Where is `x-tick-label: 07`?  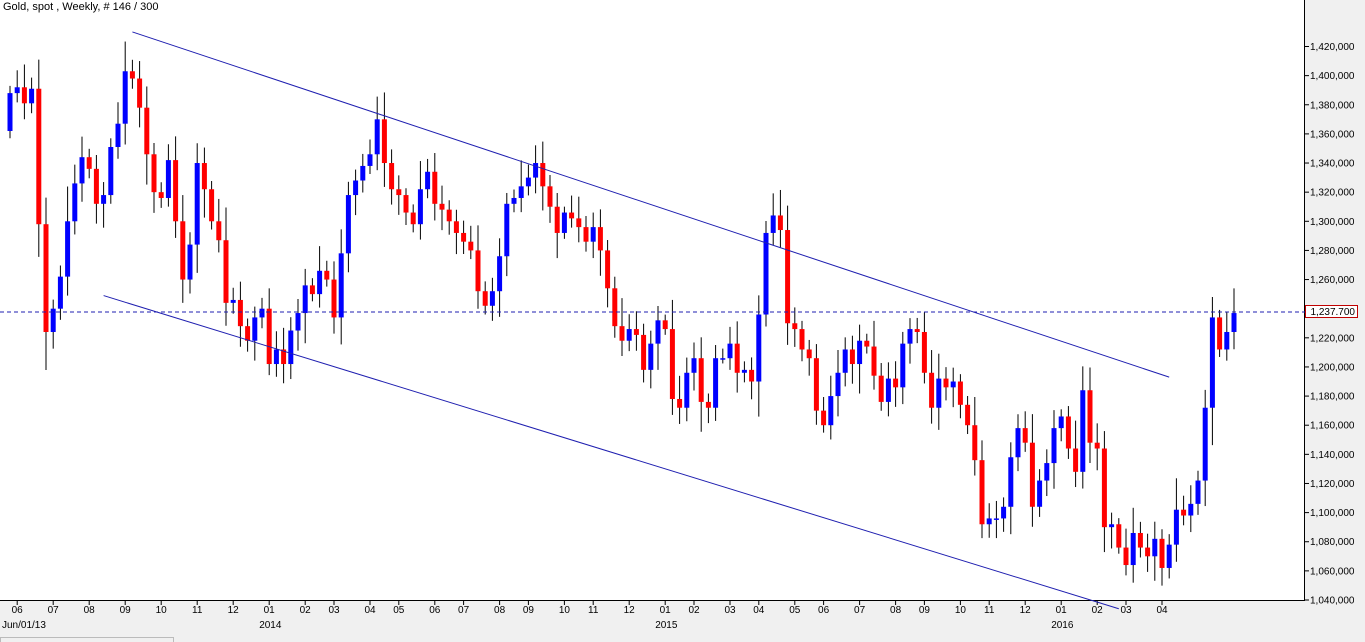 x-tick-label: 07 is located at coordinates (464, 610).